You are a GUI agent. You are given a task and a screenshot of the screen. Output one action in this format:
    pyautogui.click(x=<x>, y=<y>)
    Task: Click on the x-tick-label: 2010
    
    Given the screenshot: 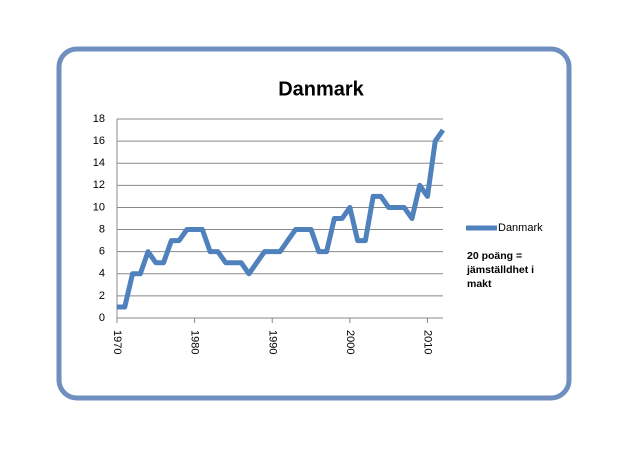 What is the action you would take?
    pyautogui.click(x=428, y=342)
    